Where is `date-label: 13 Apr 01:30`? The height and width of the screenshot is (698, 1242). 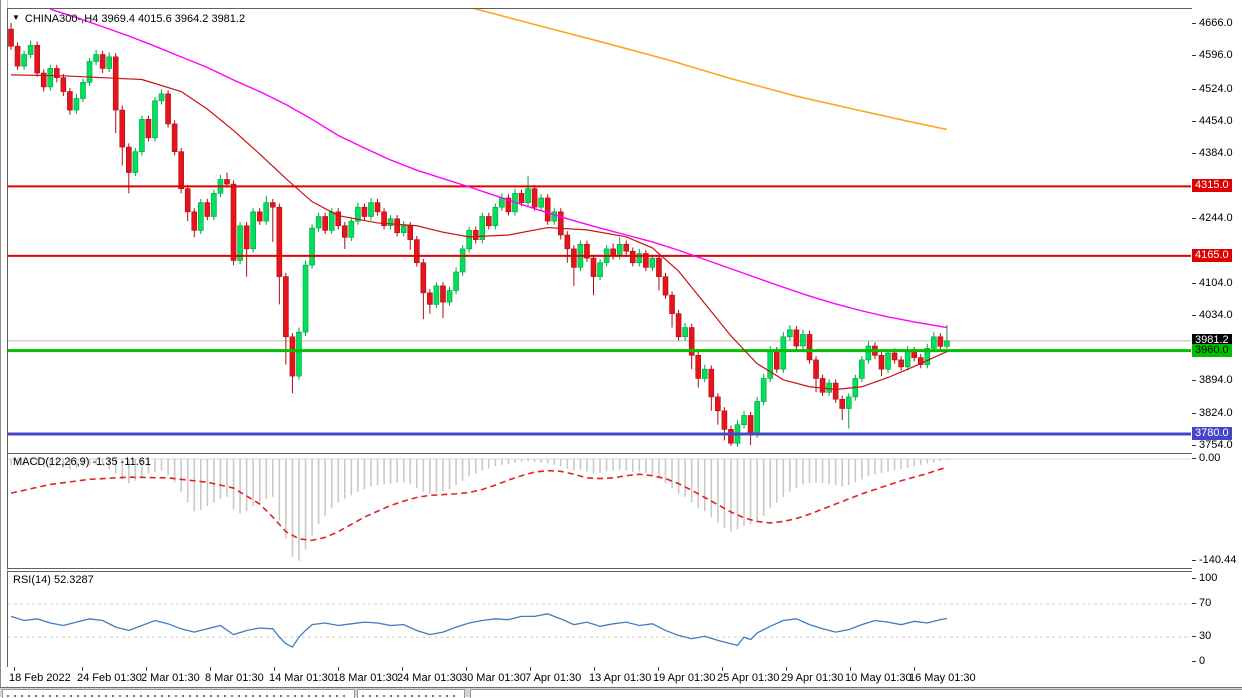 date-label: 13 Apr 01:30 is located at coordinates (620, 678).